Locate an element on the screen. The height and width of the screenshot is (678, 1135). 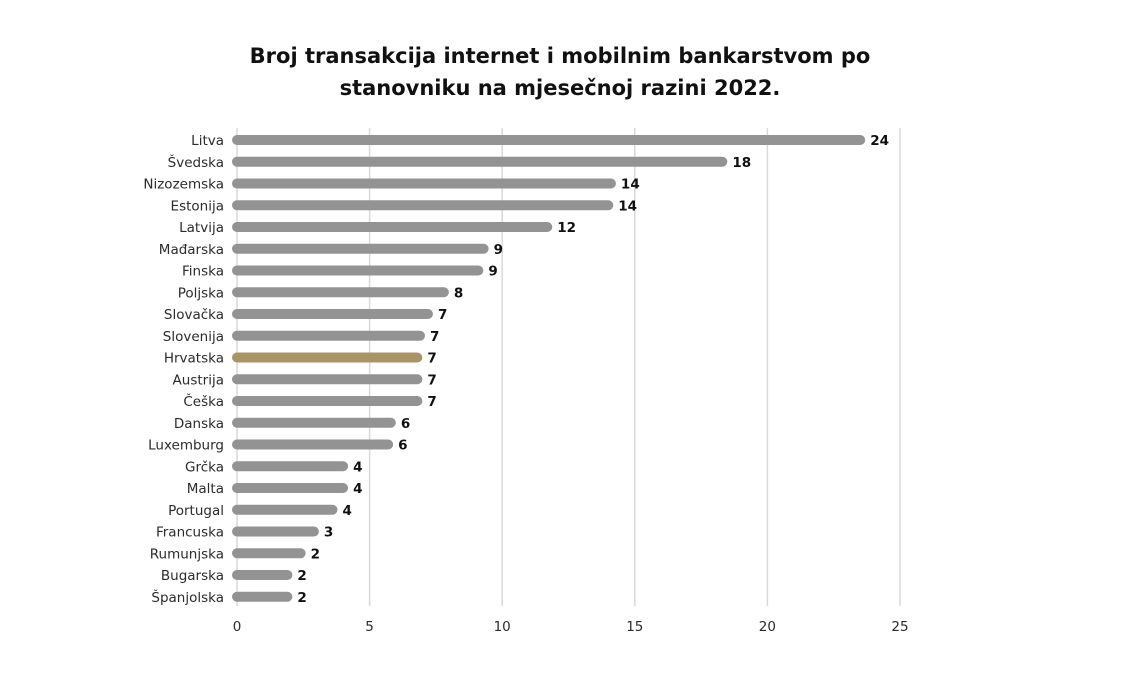
category-label: Danska is located at coordinates (199, 424).